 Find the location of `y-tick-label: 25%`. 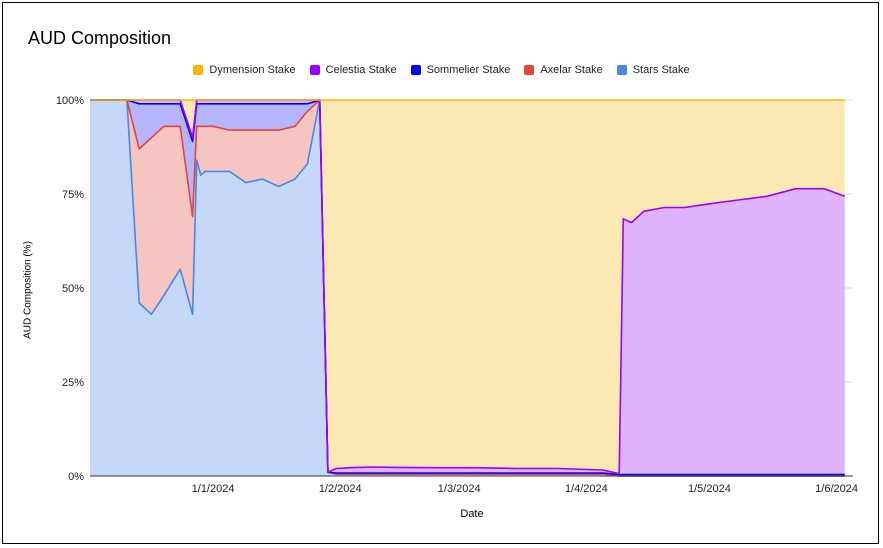

y-tick-label: 25% is located at coordinates (73, 383).